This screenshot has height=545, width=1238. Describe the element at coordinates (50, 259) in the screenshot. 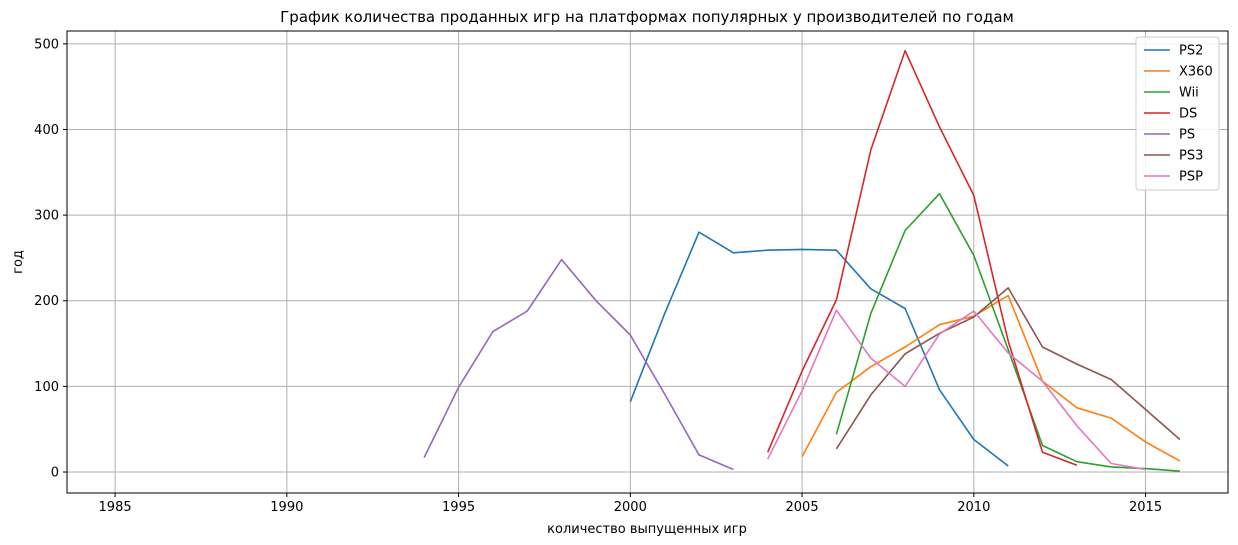

I see `y-axis: 0 100 200 300 400 500` at that location.